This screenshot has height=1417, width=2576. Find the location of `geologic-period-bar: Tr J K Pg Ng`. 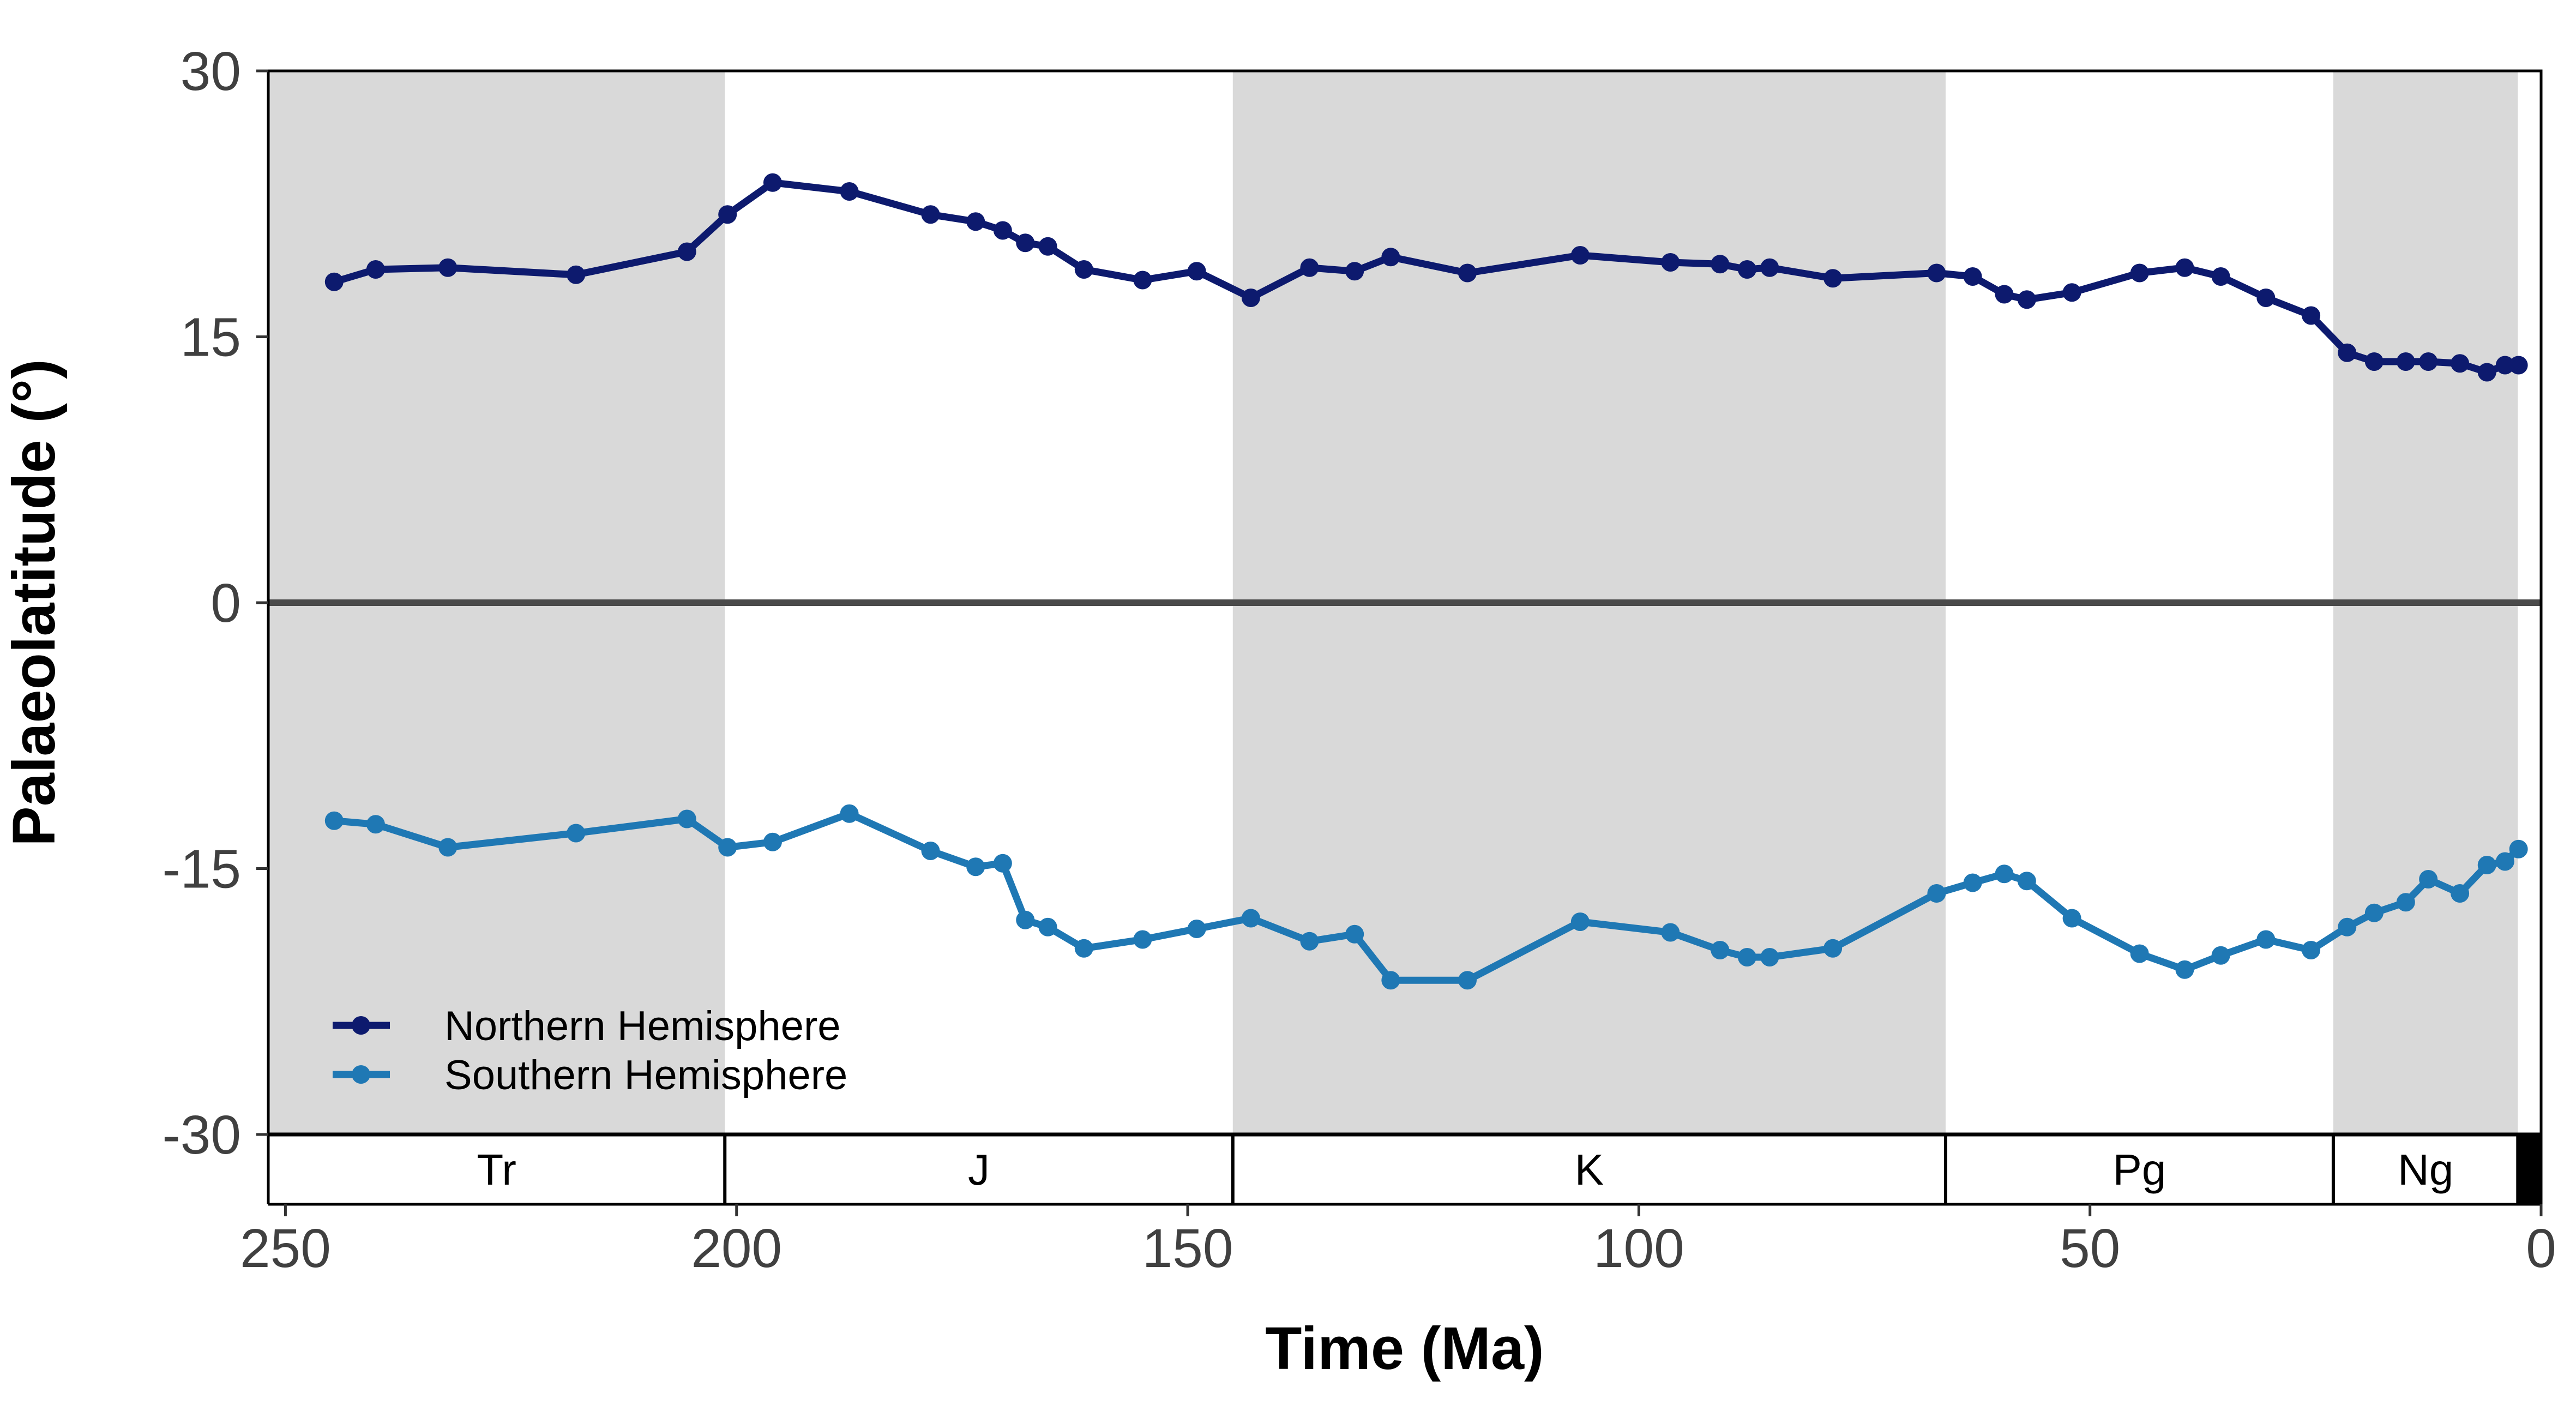

geologic-period-bar: Tr J K Pg Ng is located at coordinates (1405, 1169).